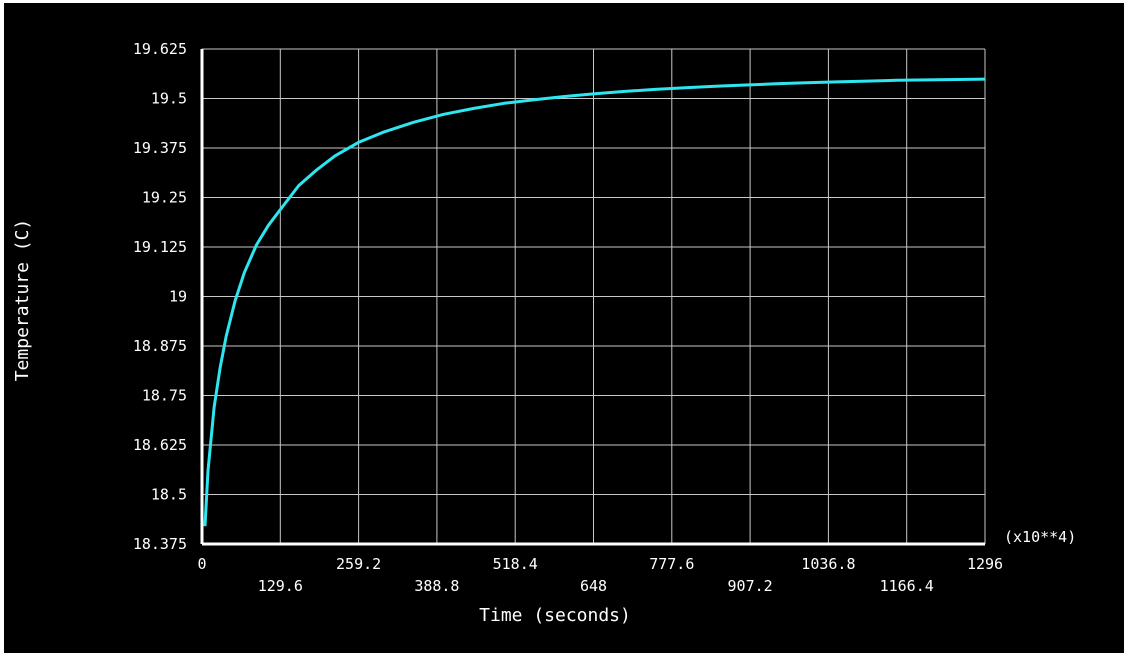 Image resolution: width=1127 pixels, height=657 pixels. I want to click on x-tick-label: 388.8, so click(436, 586).